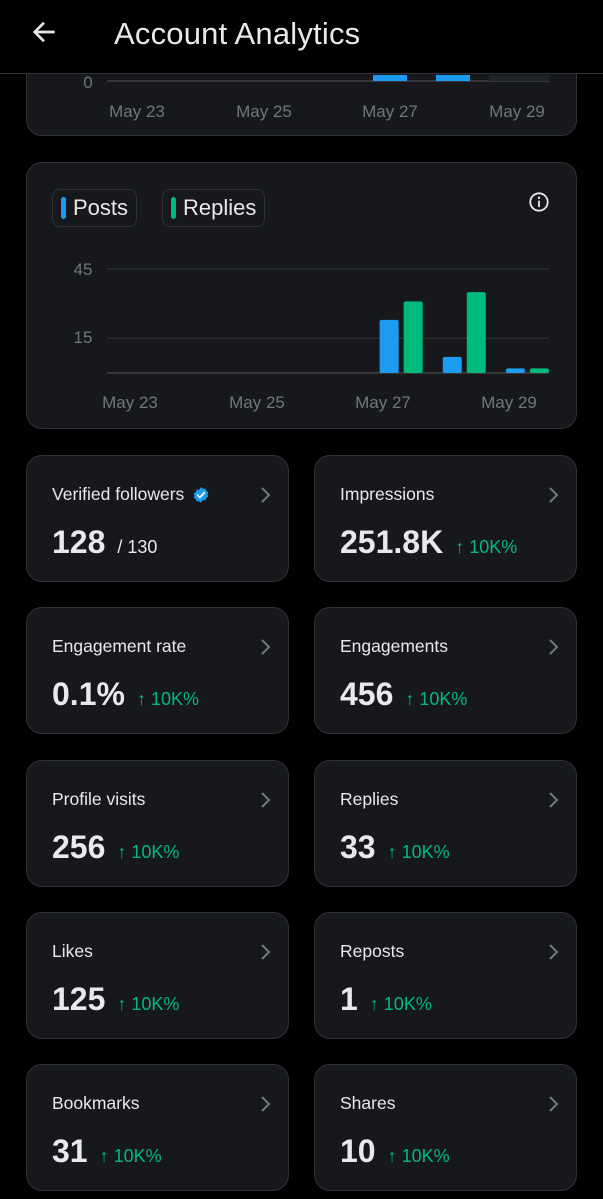  Describe the element at coordinates (316, 97) in the screenshot. I see `top-chart-svg: 0 May 23 May 25 May 27 May 29` at that location.